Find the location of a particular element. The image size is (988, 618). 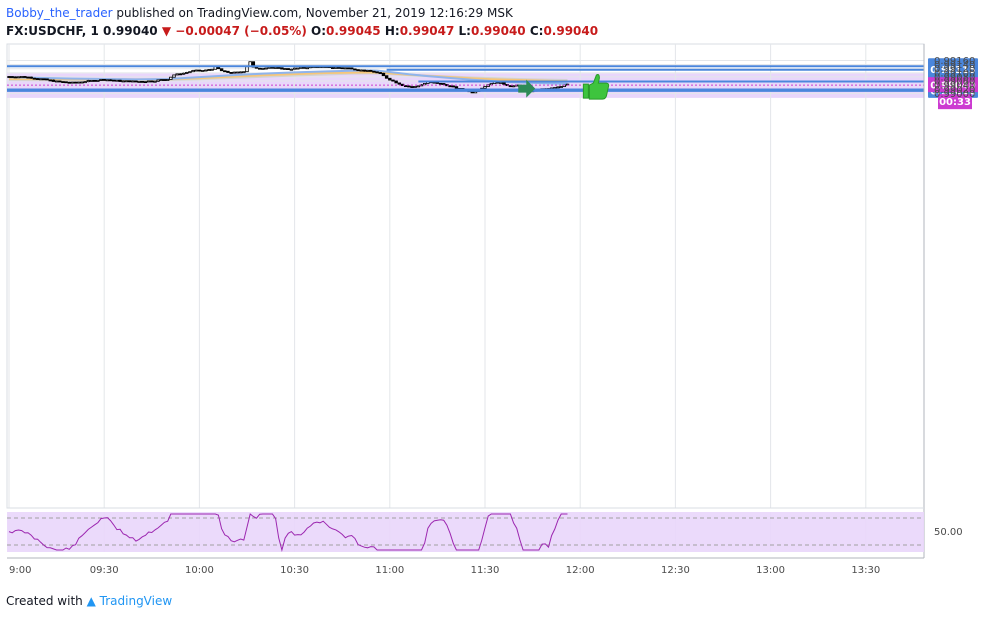

author-link: Bobby_the_trader is located at coordinates (59, 13).